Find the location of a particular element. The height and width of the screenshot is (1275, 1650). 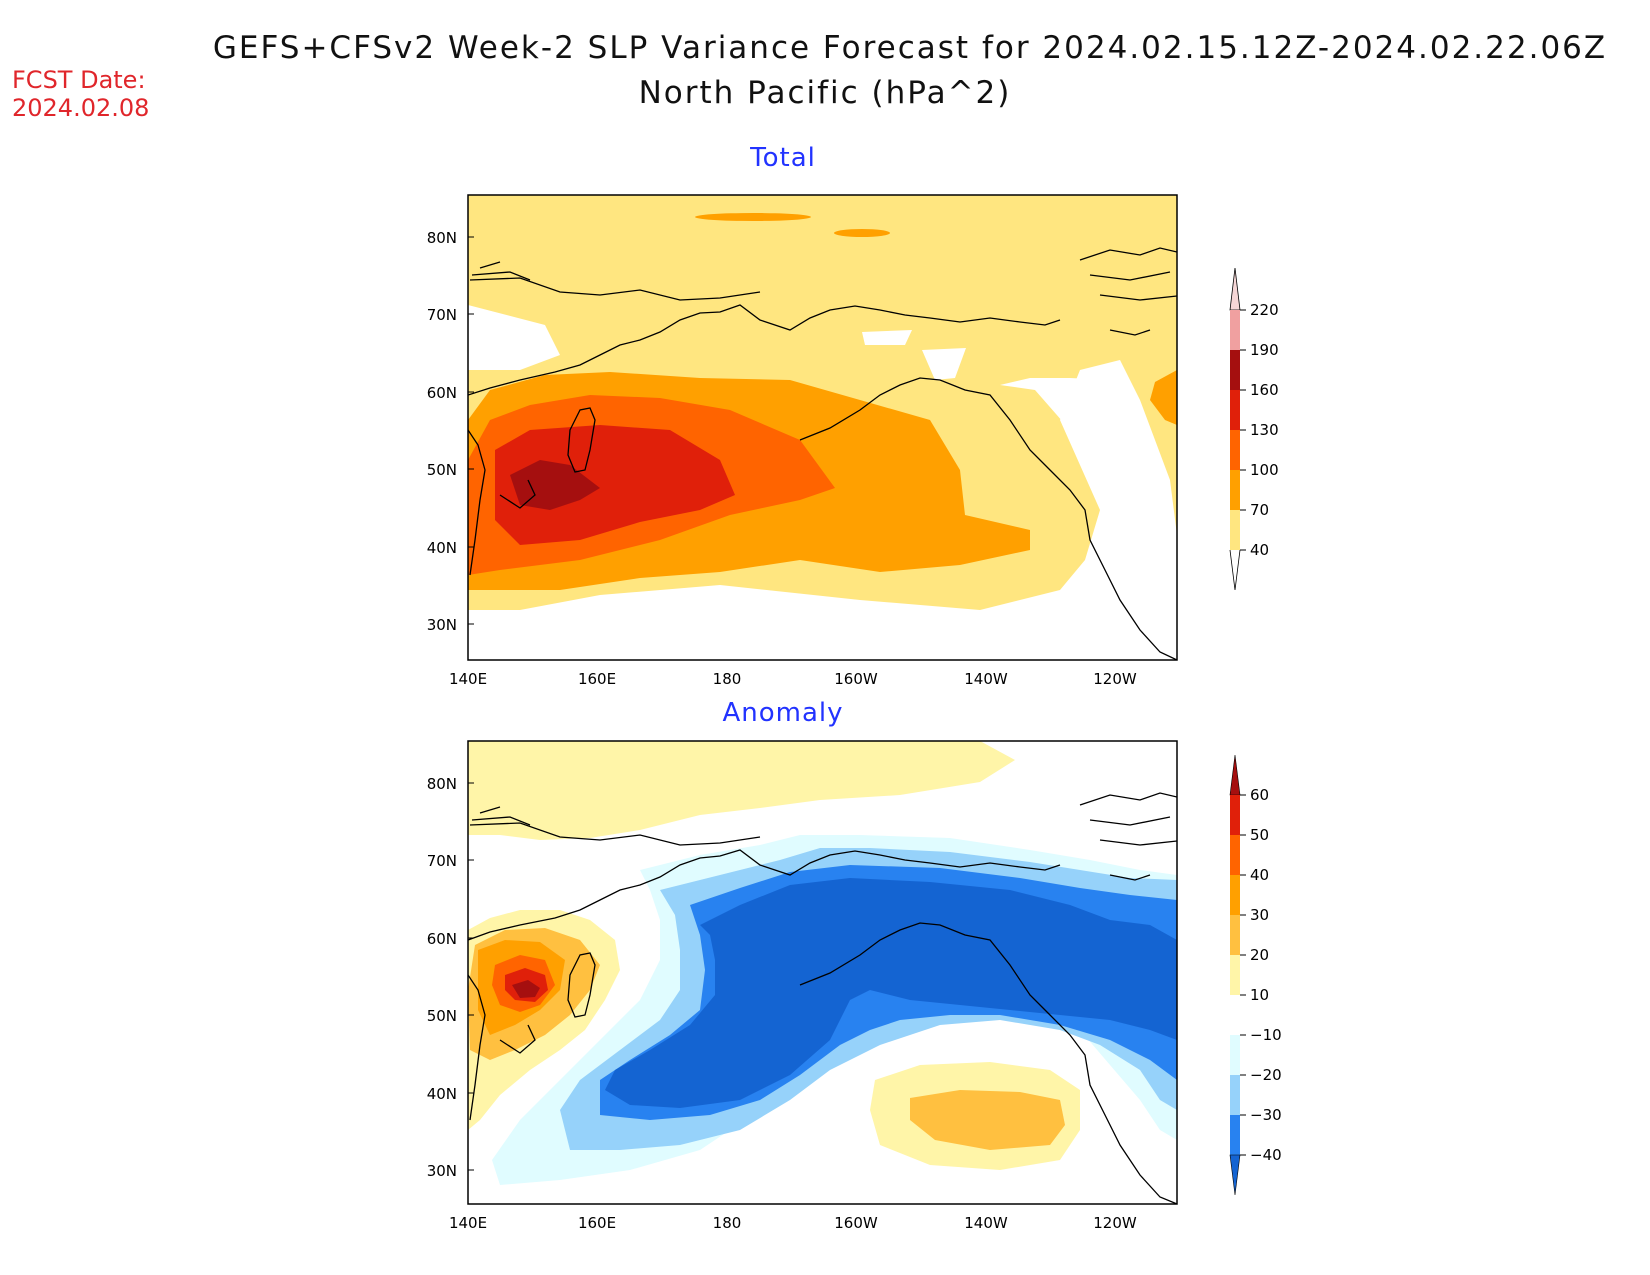

anomaly-lon-label: 160E is located at coordinates (597, 1223).